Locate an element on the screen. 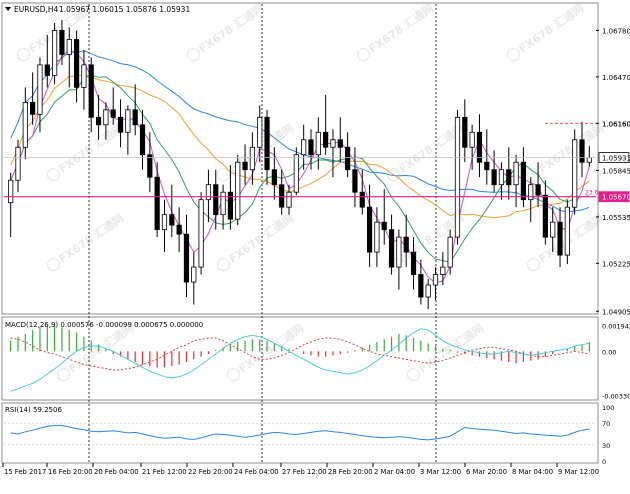  x-tick-label: 20 Feb 04:00 is located at coordinates (116, 472).